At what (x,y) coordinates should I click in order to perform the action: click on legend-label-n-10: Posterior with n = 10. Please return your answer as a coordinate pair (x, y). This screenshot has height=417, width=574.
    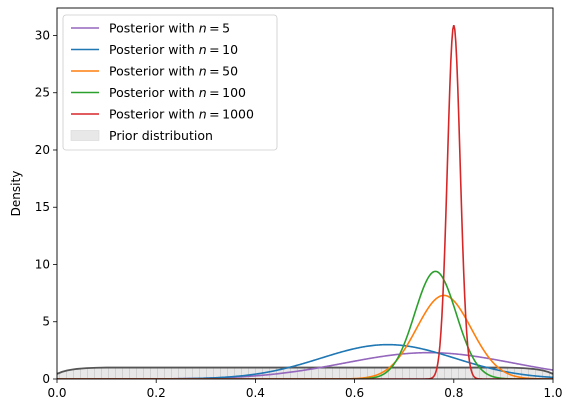
    Looking at the image, I should click on (173, 49).